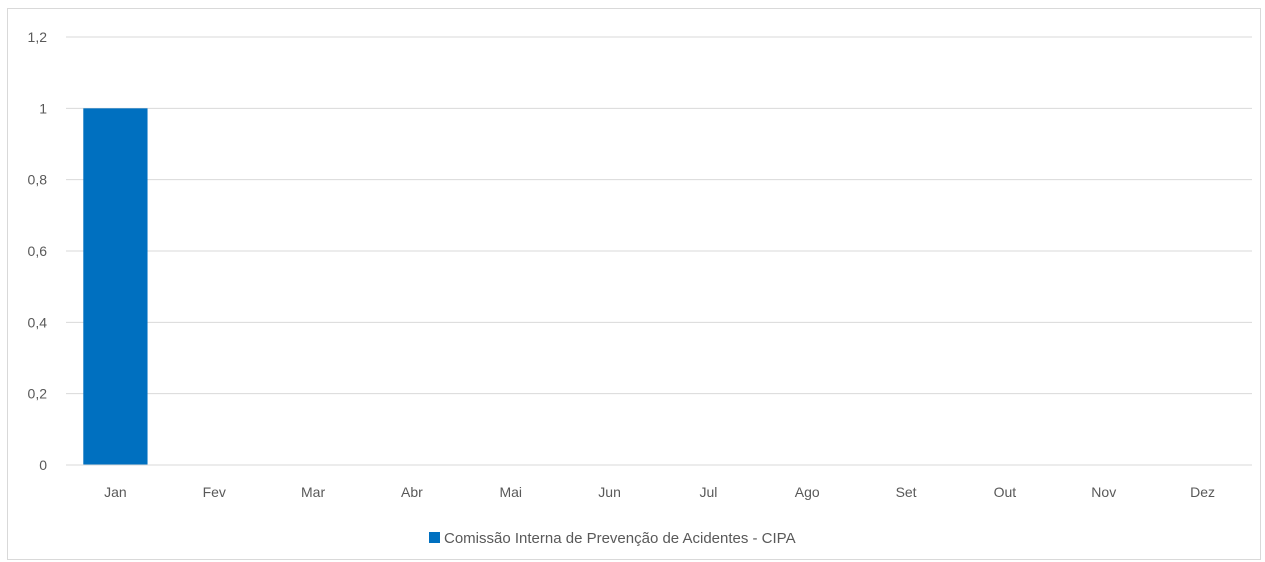 This screenshot has width=1265, height=562. I want to click on y-axis-tick-labels: 0 0,2 0,4 0,6 0,8 1 1,2, so click(38, 251).